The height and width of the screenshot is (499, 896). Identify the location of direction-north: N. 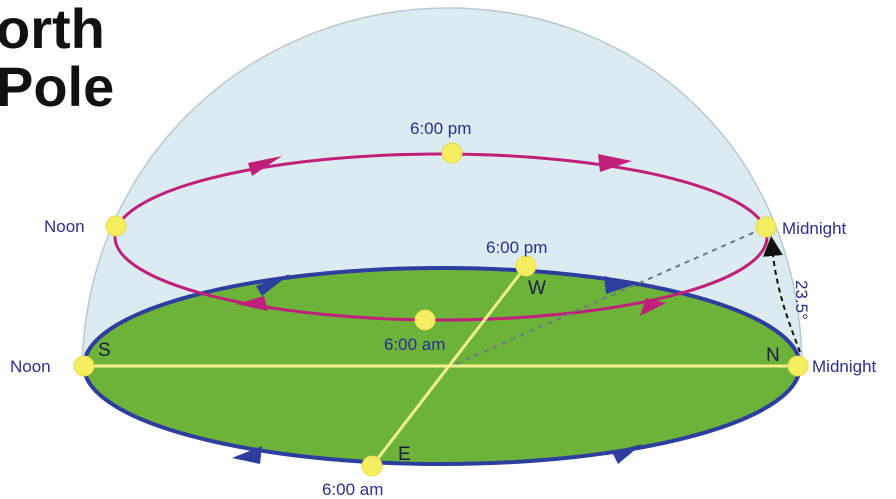
(773, 355).